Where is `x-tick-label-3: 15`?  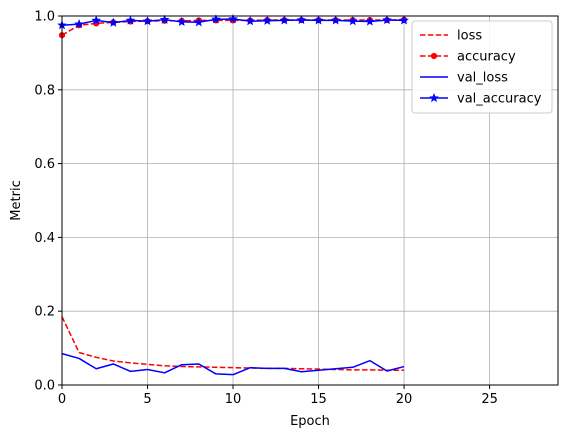 x-tick-label-3: 15 is located at coordinates (318, 399).